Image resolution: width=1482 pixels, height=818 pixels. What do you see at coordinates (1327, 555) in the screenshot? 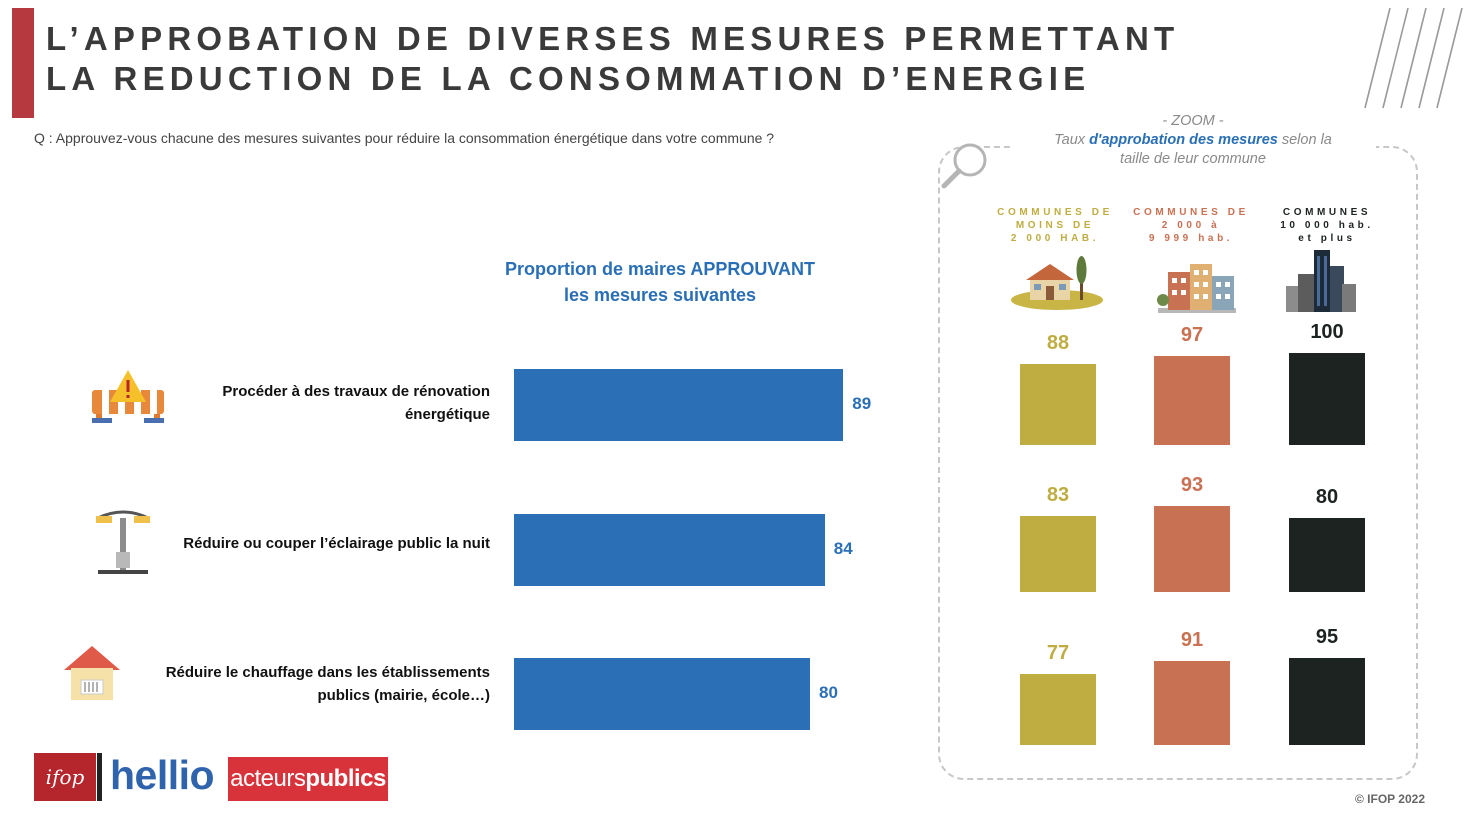
I see `zoom-square-large-lighting` at bounding box center [1327, 555].